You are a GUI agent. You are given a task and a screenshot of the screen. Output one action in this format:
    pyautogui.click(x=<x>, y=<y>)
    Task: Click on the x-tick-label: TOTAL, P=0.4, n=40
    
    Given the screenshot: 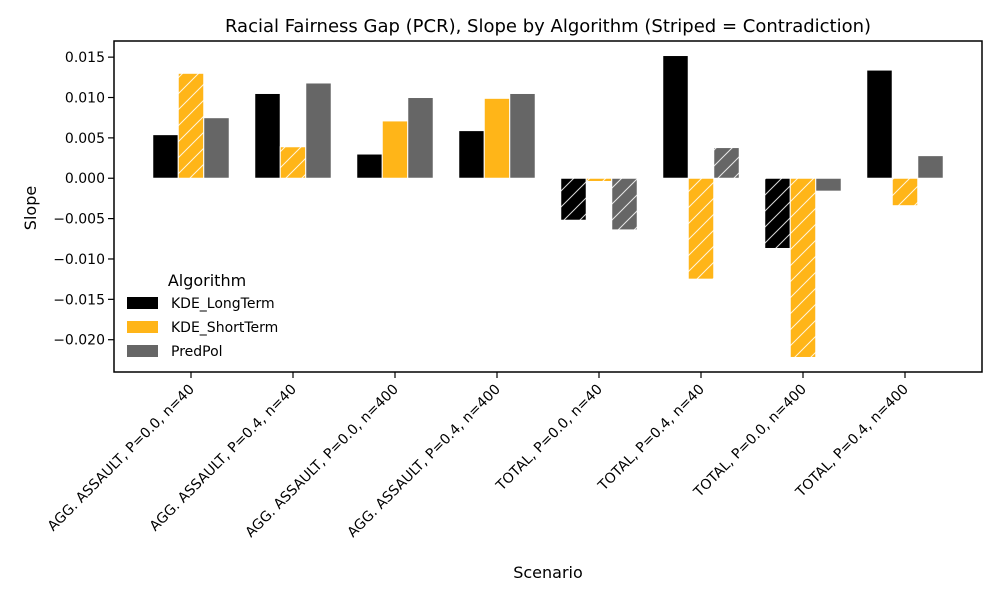 What is the action you would take?
    pyautogui.click(x=651, y=438)
    